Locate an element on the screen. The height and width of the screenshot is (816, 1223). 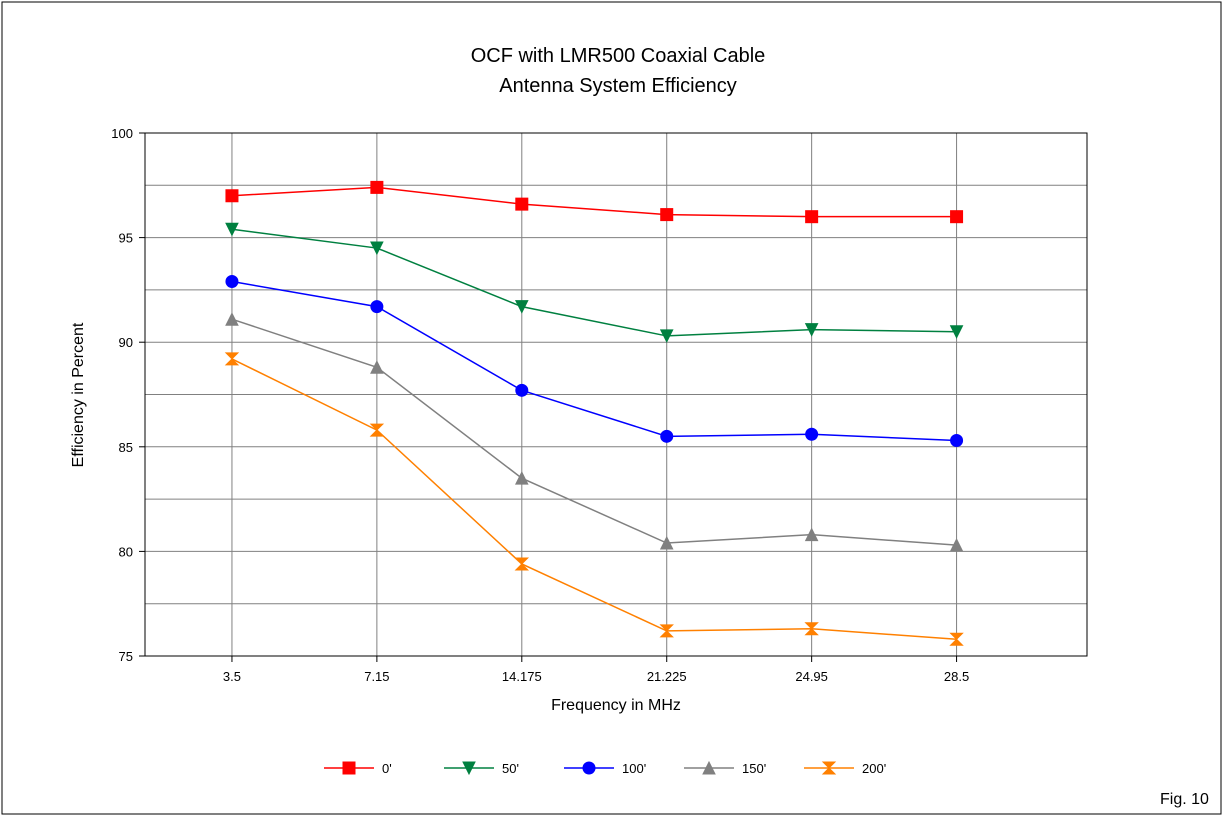
legend-label: 50' is located at coordinates (510, 768).